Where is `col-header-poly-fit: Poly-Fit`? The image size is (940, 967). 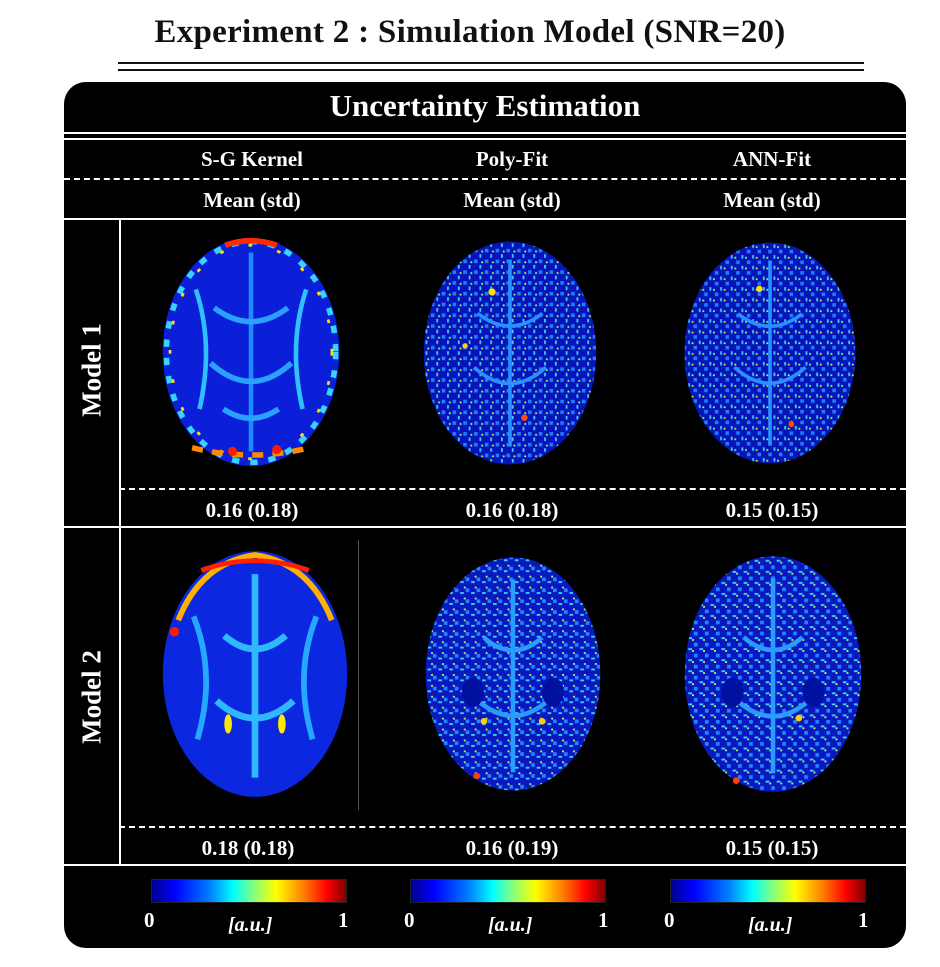
col-header-poly-fit: Poly-Fit is located at coordinates (512, 159).